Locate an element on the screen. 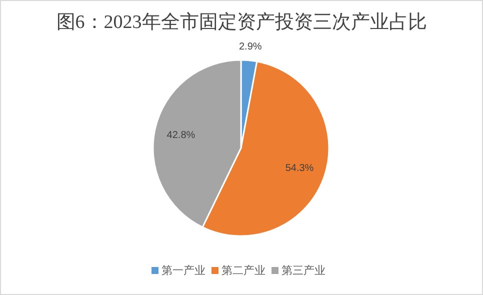  data-label: 54.3% is located at coordinates (299, 168).